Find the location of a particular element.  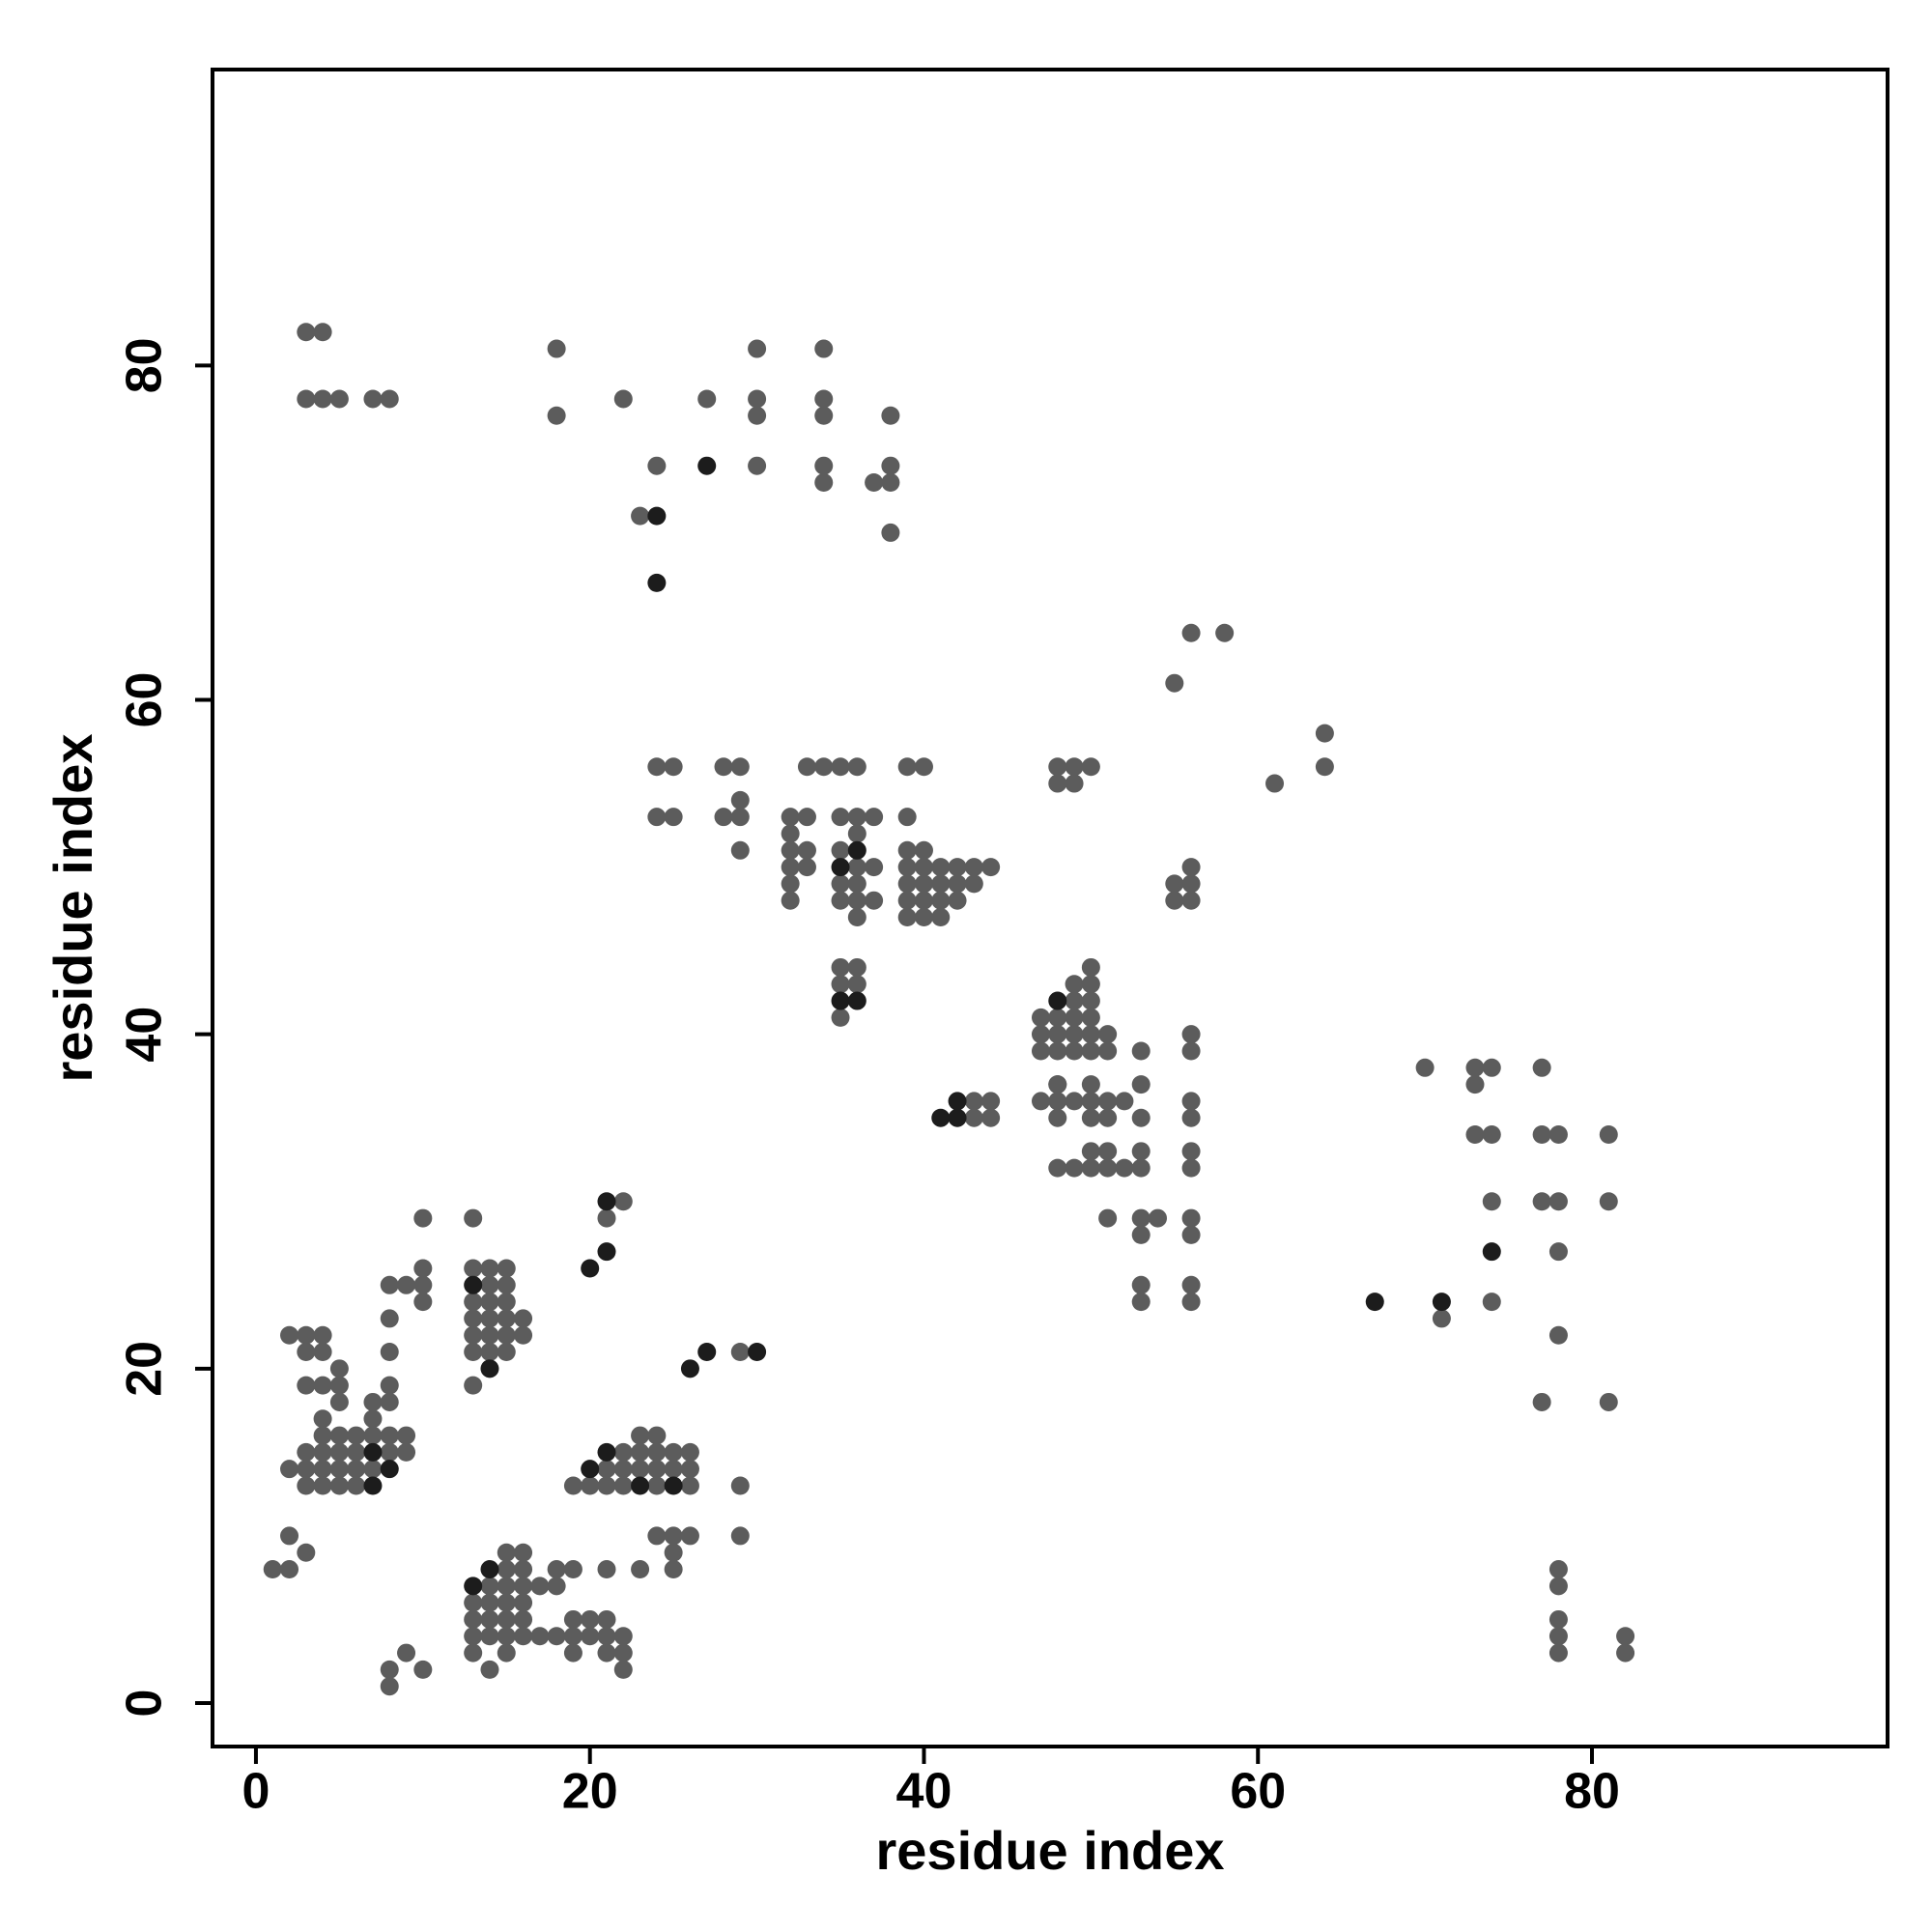

y-tick-label: 80 is located at coordinates (145, 365).